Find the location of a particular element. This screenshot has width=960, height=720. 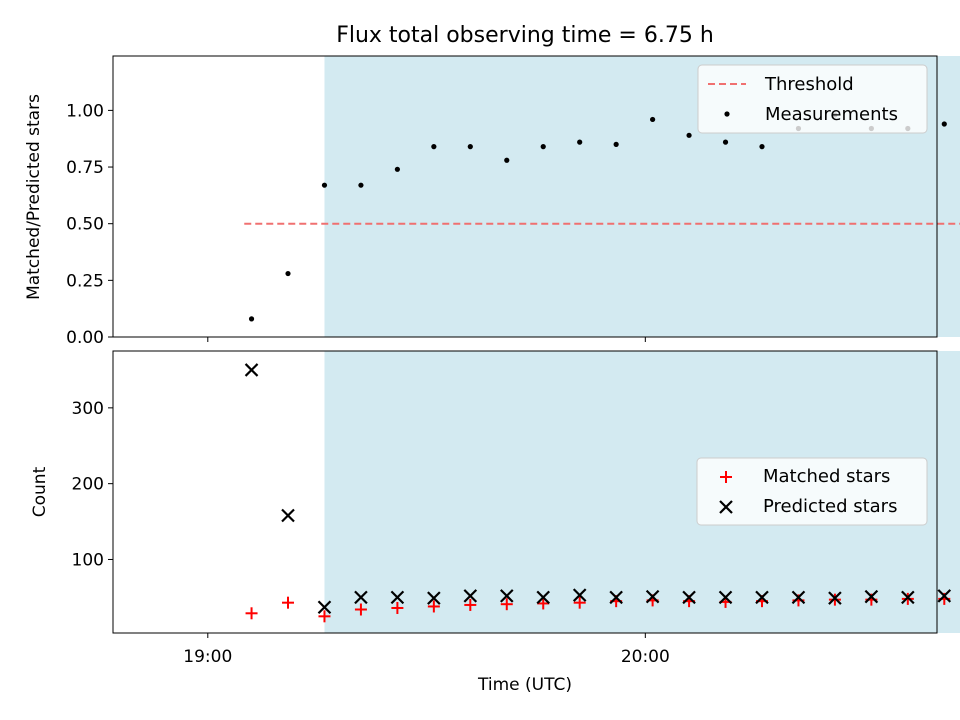

top-y-axis-label: Matched/Predicted stars is located at coordinates (34, 197).